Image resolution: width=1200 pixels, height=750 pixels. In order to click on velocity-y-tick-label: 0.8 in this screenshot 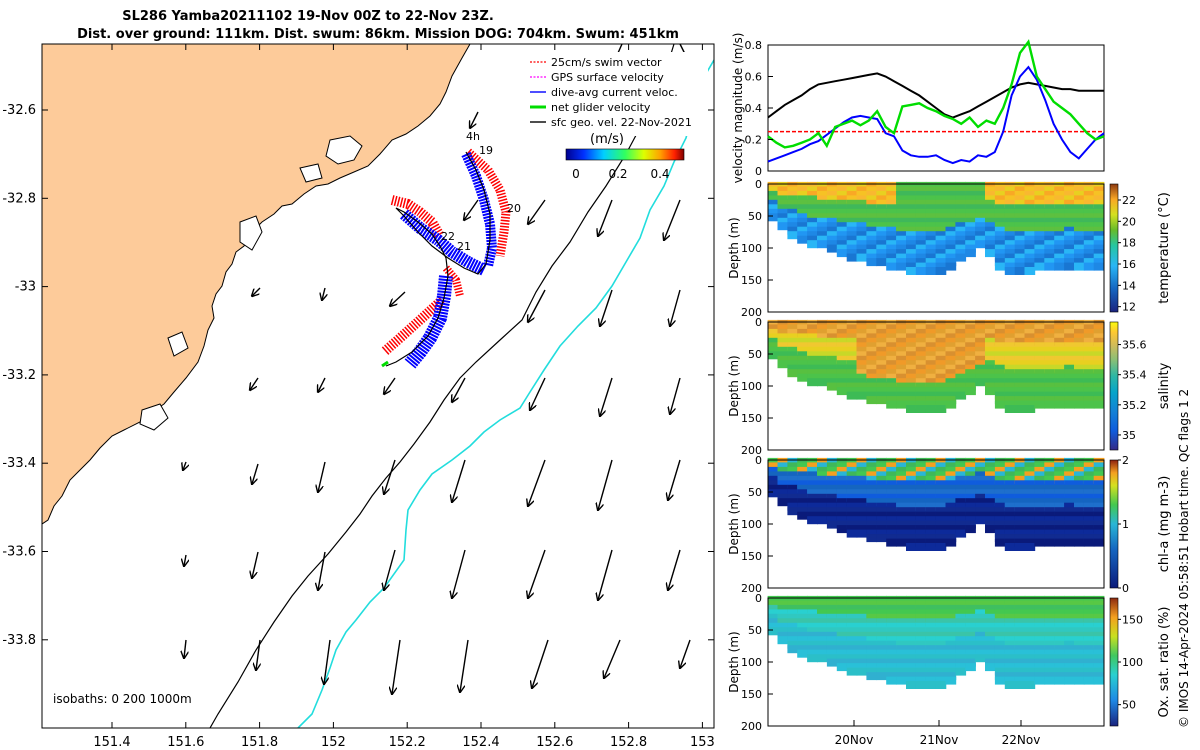, I will do `click(754, 45)`.